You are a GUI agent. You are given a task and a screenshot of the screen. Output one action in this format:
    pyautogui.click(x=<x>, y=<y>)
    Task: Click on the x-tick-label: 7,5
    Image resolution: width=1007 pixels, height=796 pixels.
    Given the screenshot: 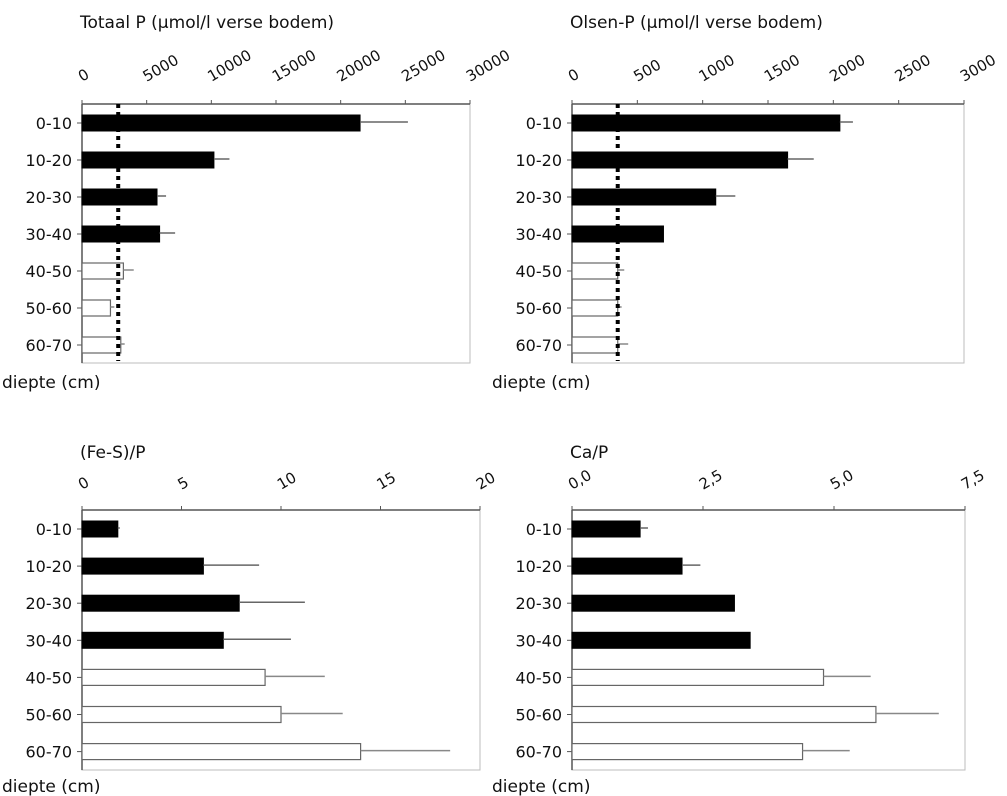 What is the action you would take?
    pyautogui.click(x=973, y=480)
    